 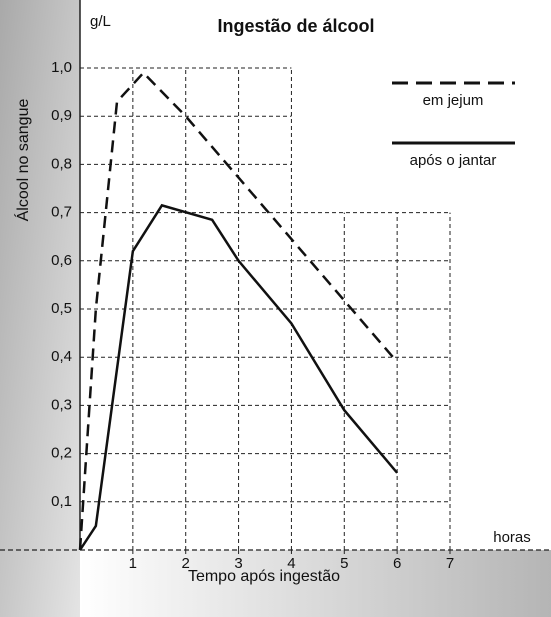 I want to click on y-tick-label: 0,9, so click(x=61, y=115).